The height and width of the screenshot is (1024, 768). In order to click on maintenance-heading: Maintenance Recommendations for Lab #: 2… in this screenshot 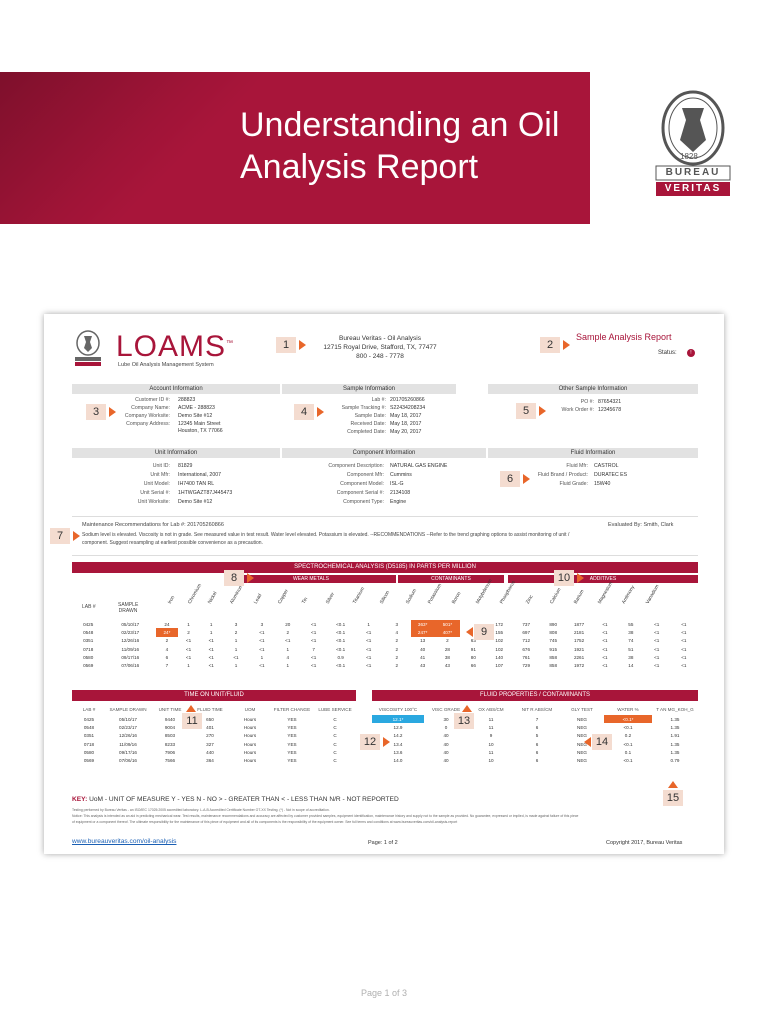, I will do `click(153, 525)`.